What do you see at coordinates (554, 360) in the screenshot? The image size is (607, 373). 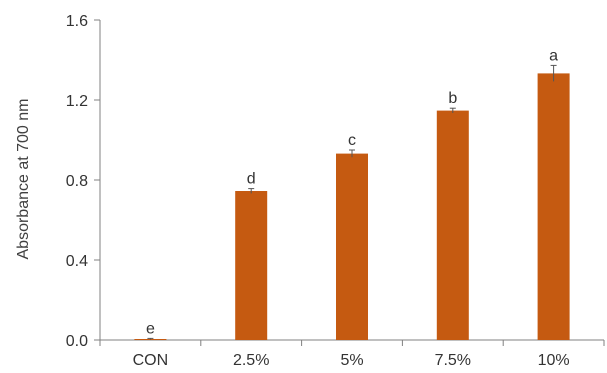 I see `x-tick-label: 10%` at bounding box center [554, 360].